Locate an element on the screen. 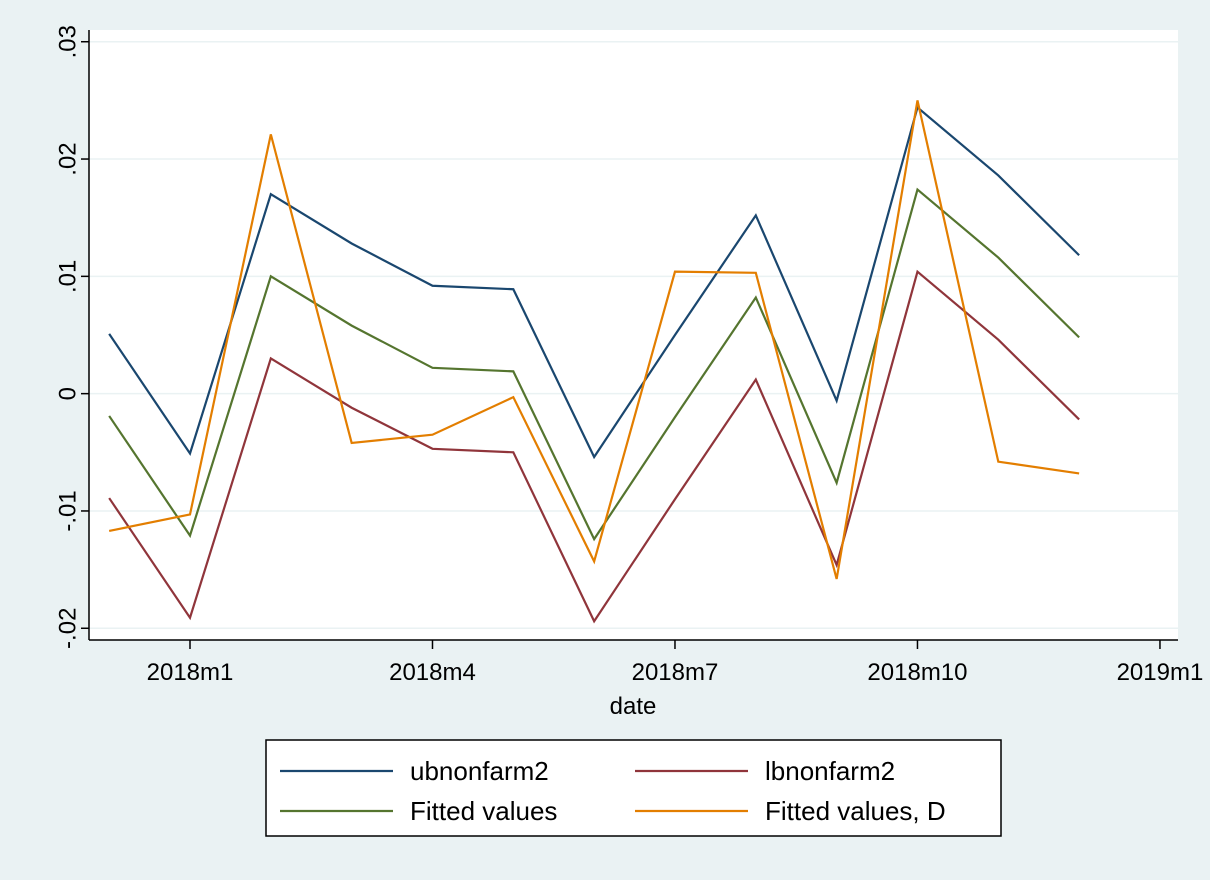 The image size is (1210, 880). legend-box is located at coordinates (633, 788).